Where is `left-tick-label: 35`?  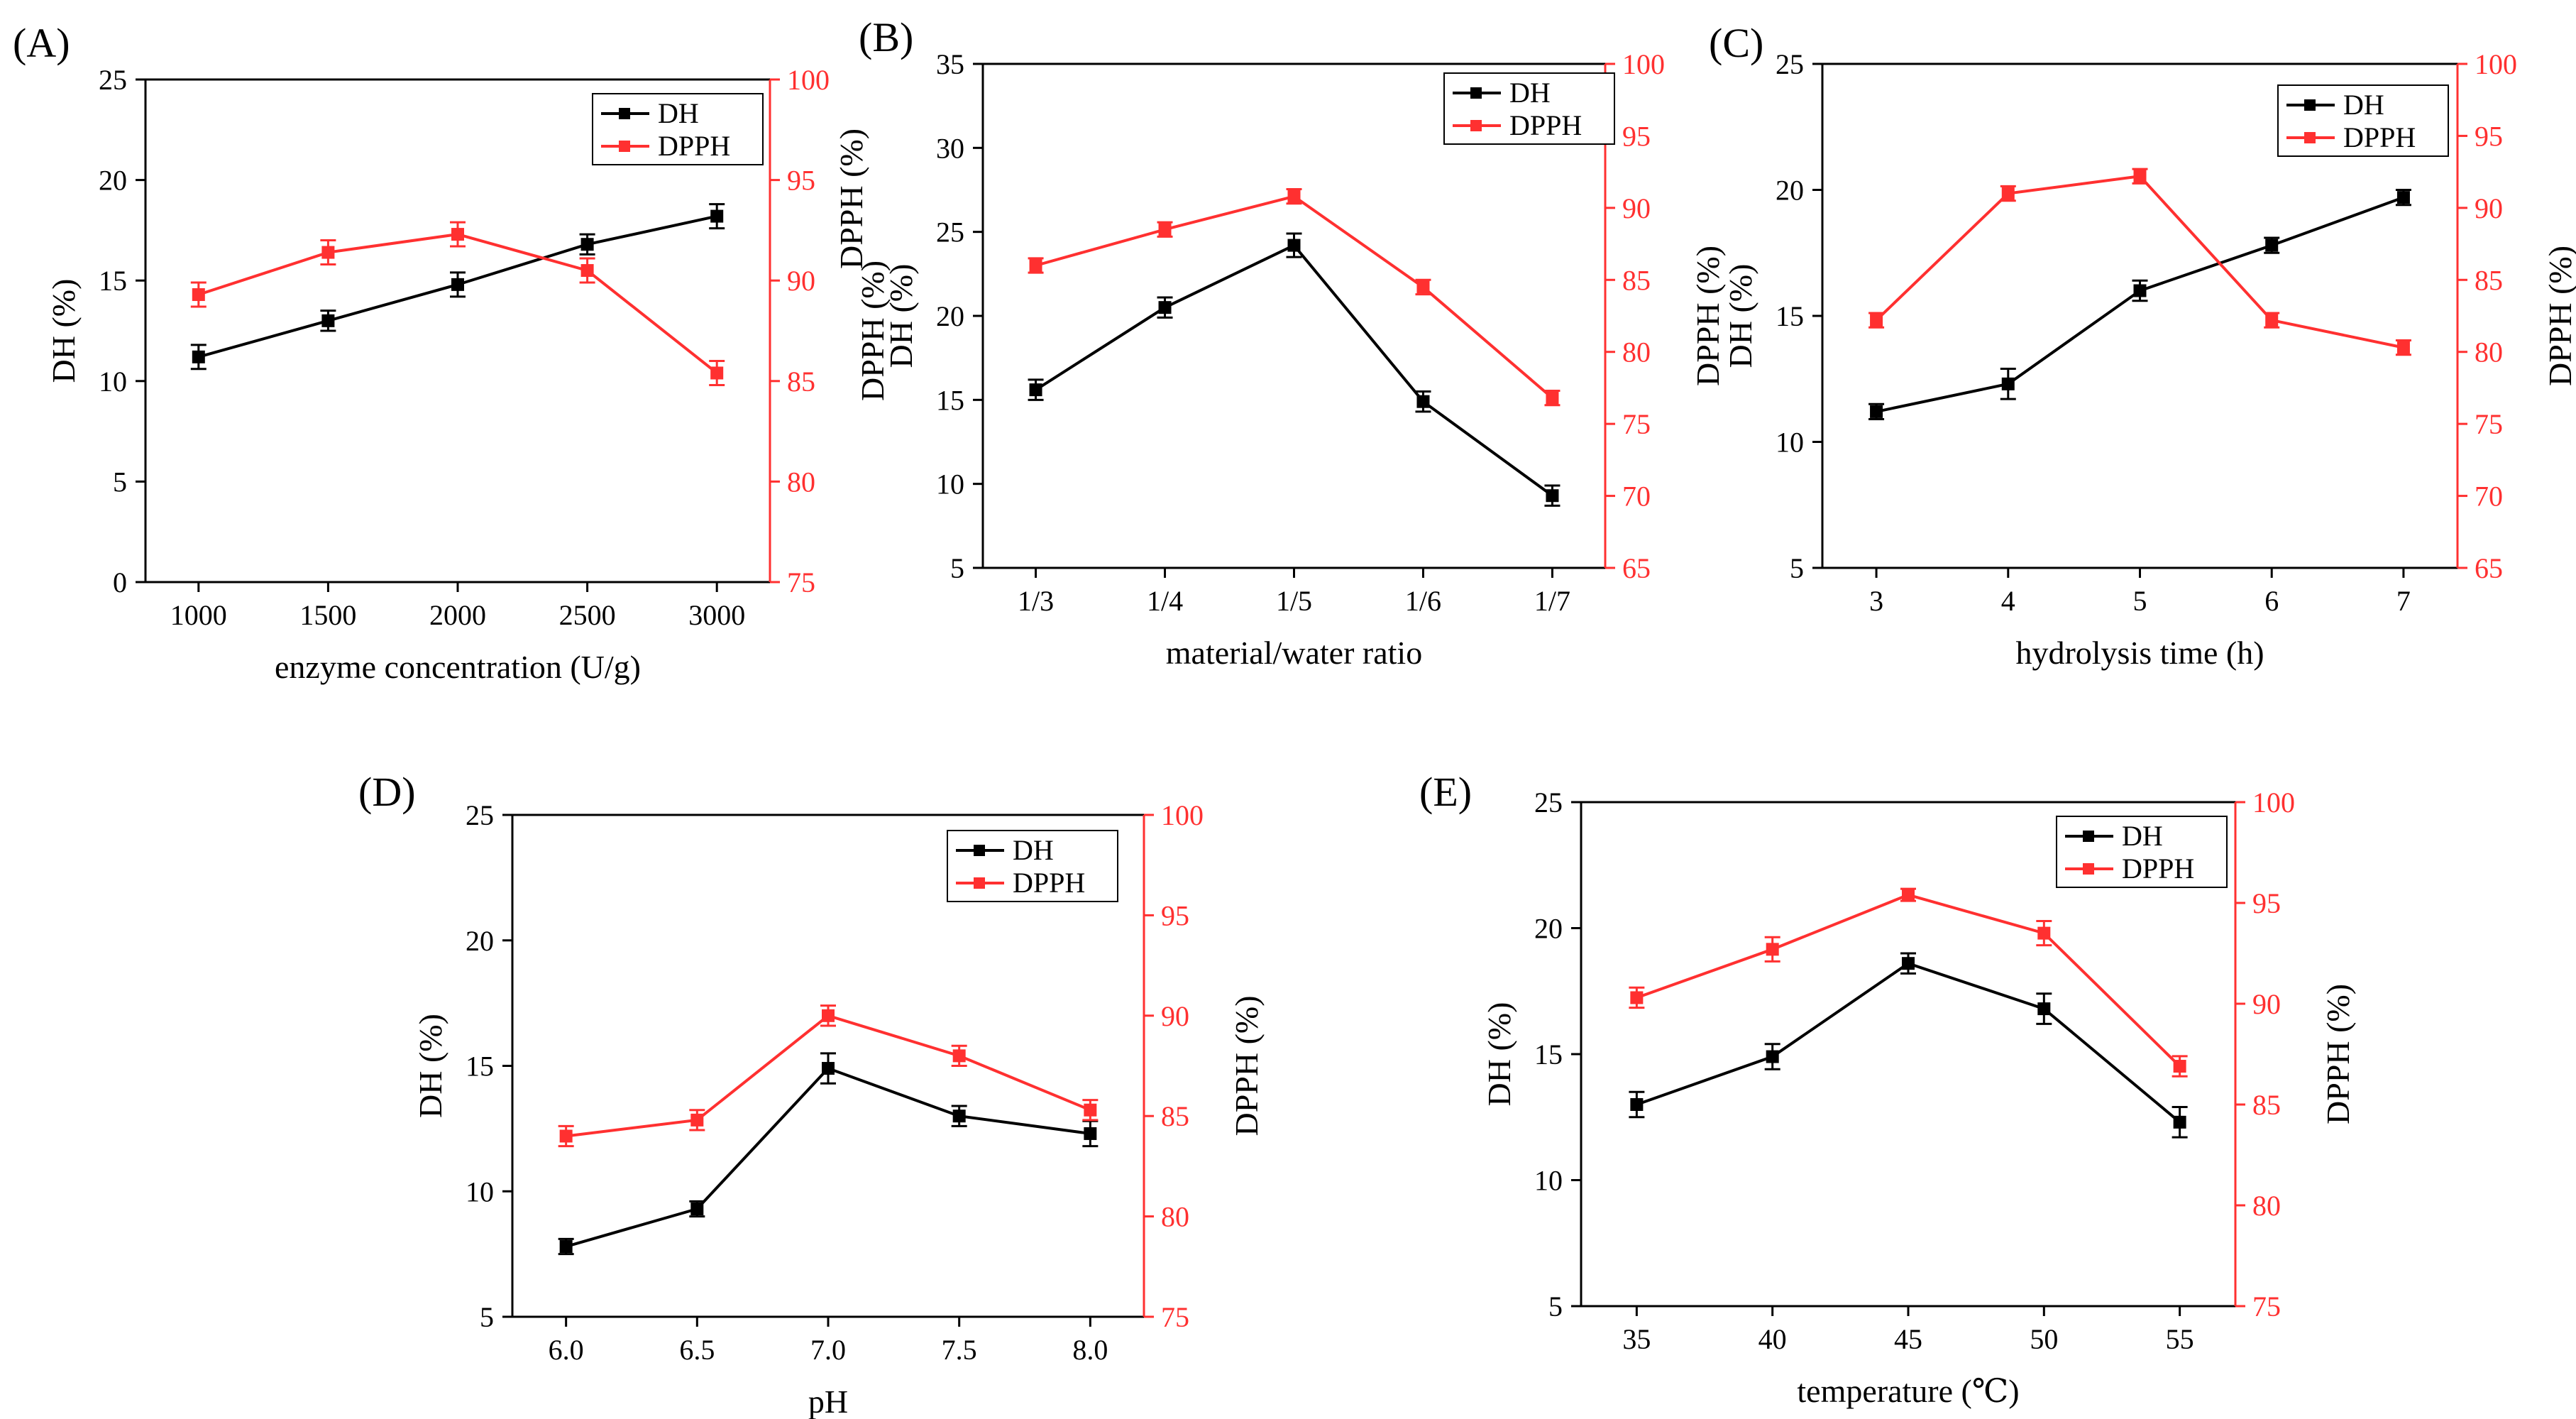
left-tick-label: 35 is located at coordinates (950, 64).